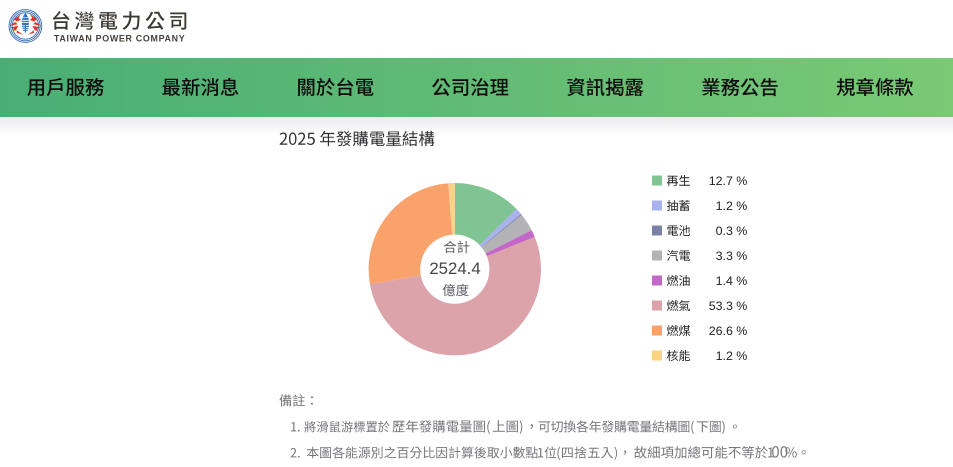  What do you see at coordinates (728, 181) in the screenshot?
I see `svg-text: 12.7 %` at bounding box center [728, 181].